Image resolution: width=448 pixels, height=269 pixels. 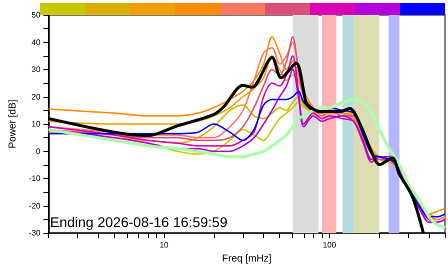 What do you see at coordinates (39, 151) in the screenshot?
I see `y-tick-label: 0` at bounding box center [39, 151].